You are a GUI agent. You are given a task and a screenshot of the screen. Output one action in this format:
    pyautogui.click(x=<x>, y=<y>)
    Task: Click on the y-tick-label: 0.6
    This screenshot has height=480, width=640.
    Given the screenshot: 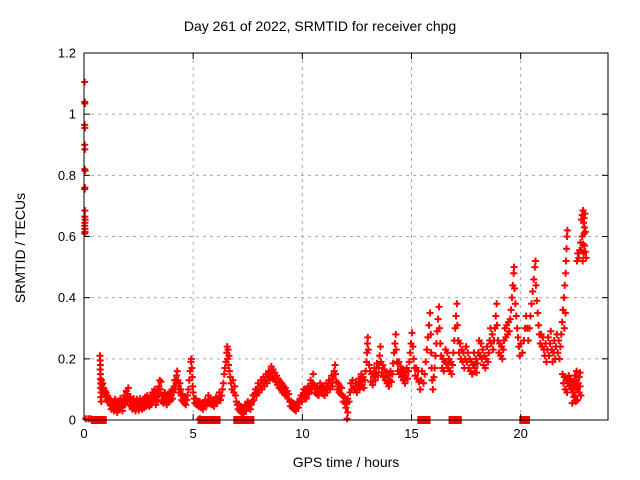 What is the action you would take?
    pyautogui.click(x=67, y=236)
    